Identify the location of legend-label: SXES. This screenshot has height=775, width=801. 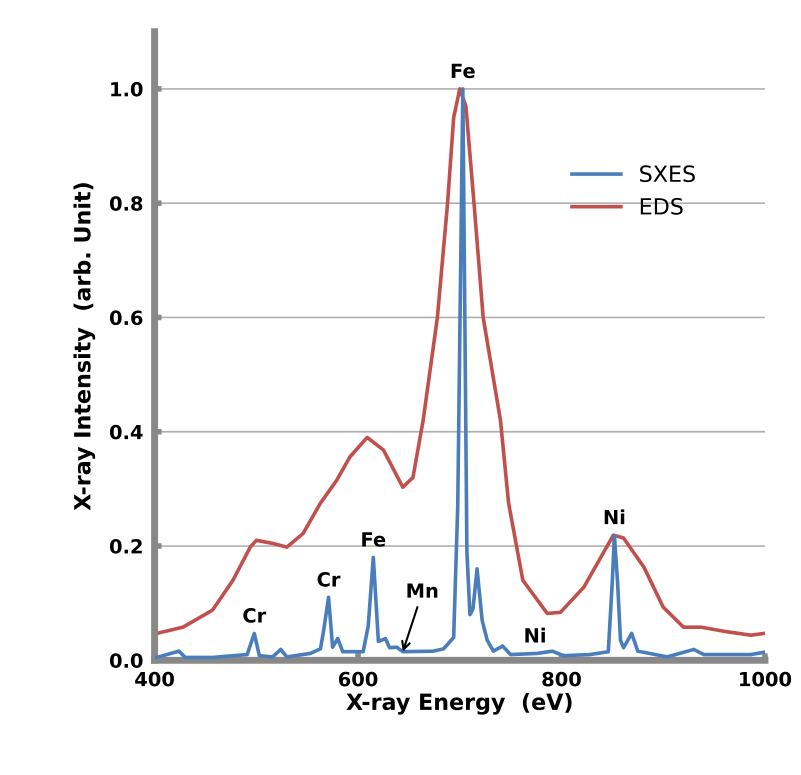
(667, 173).